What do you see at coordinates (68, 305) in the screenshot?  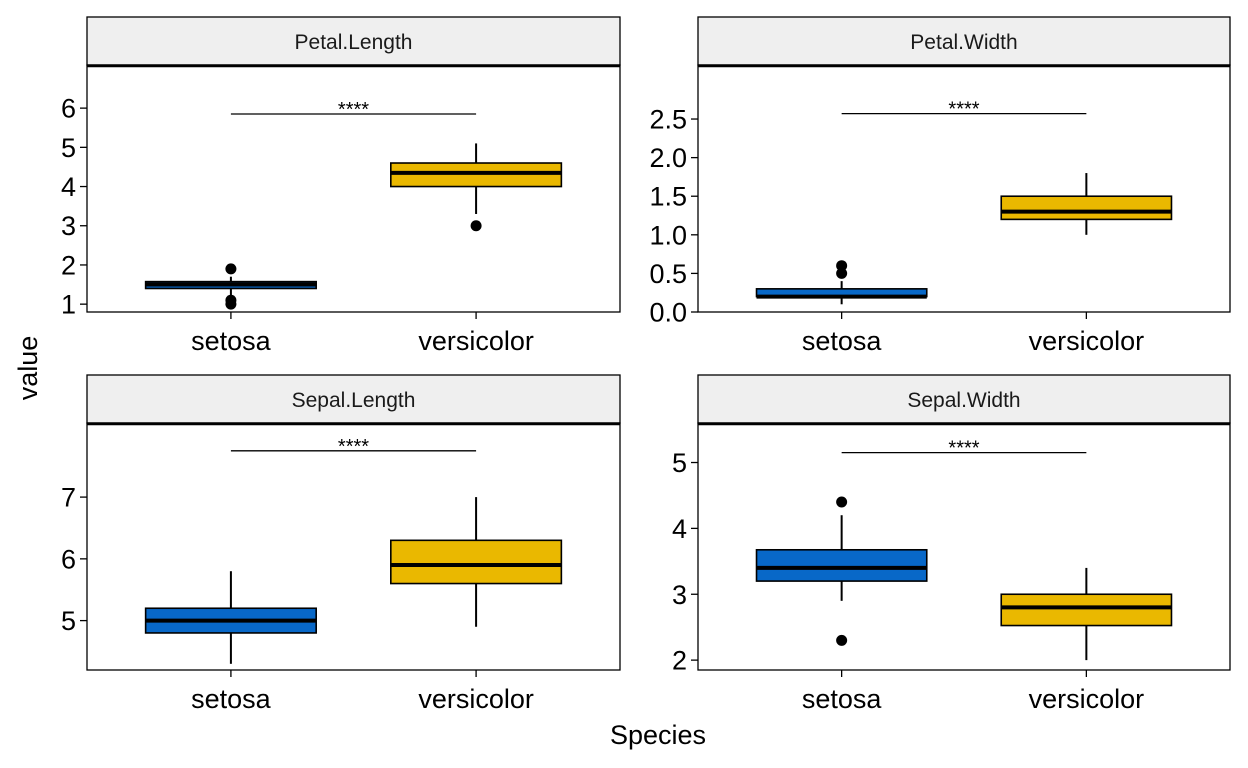 I see `y-tick-label: 1` at bounding box center [68, 305].